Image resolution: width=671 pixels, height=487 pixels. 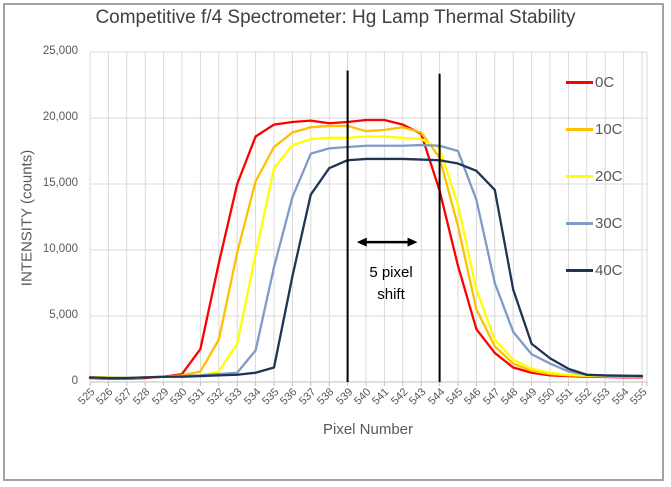 I want to click on y-tick-label: 15,000, so click(x=60, y=183).